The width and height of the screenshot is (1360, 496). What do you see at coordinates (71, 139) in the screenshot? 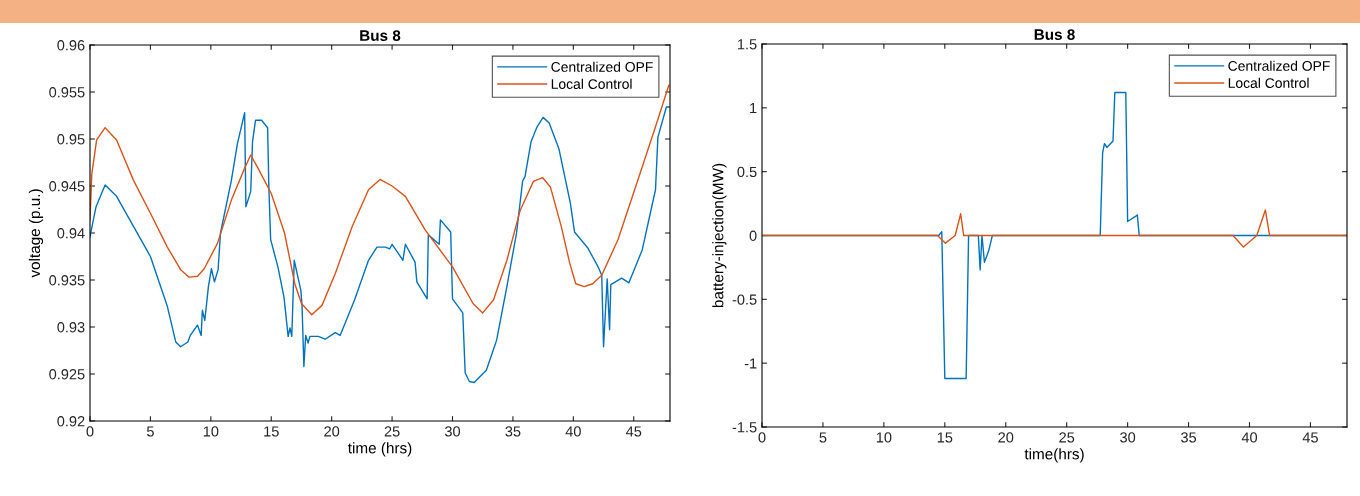
I see `y-tick-label: 0.95` at bounding box center [71, 139].